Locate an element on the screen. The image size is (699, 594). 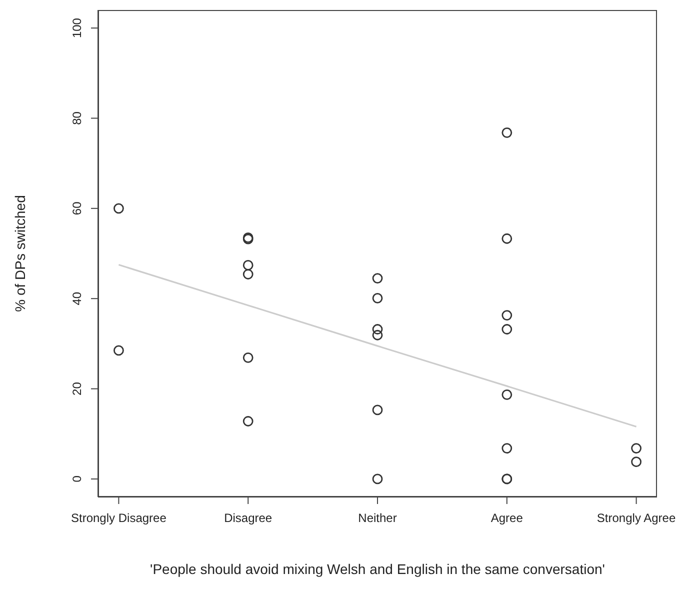
y-tick-label: 100 is located at coordinates (77, 28).